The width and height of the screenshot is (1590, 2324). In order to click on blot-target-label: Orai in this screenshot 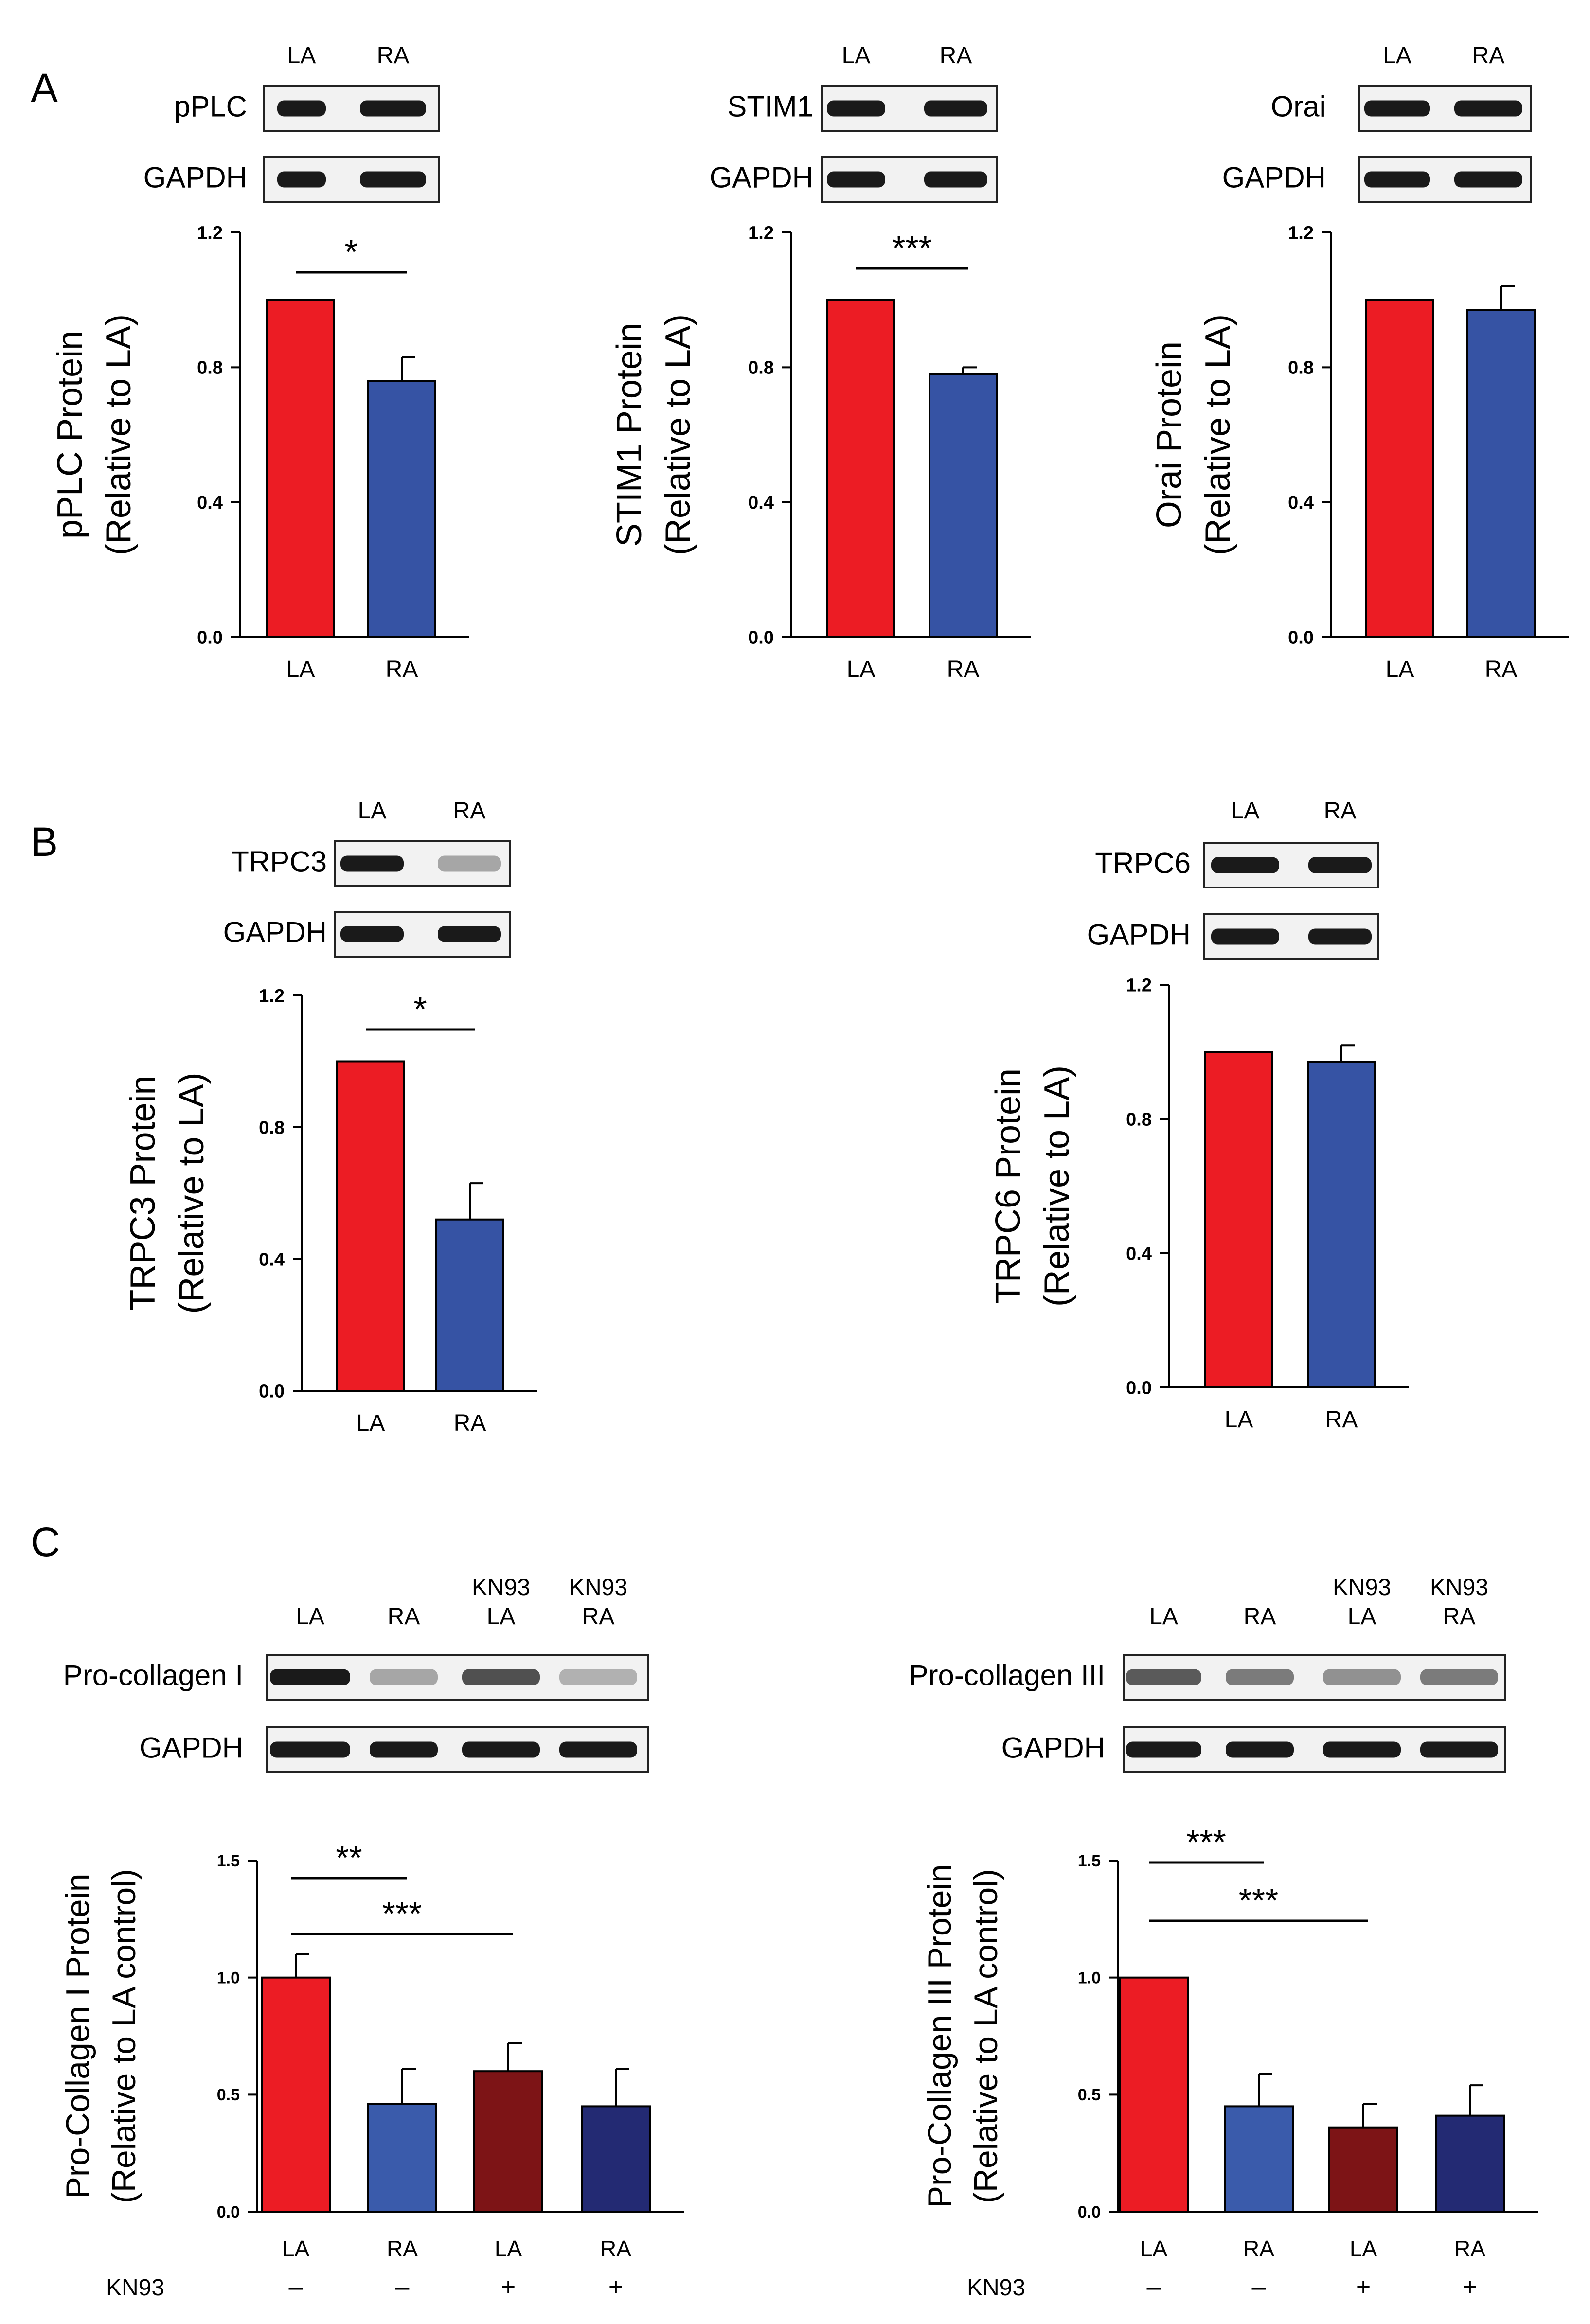, I will do `click(1298, 107)`.